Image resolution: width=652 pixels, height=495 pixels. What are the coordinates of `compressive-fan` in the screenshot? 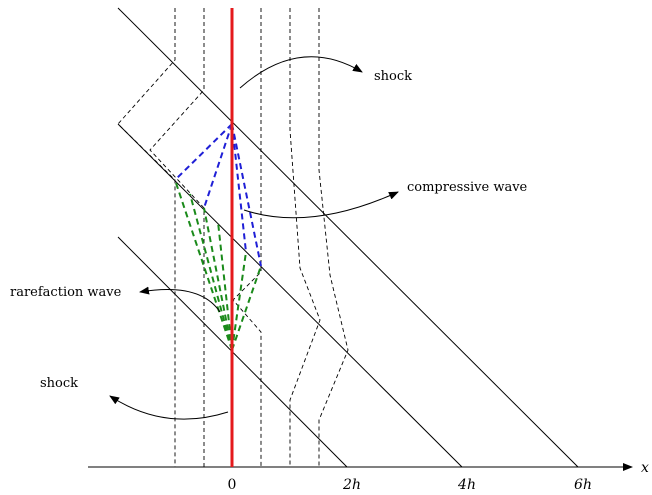 It's located at (218, 195).